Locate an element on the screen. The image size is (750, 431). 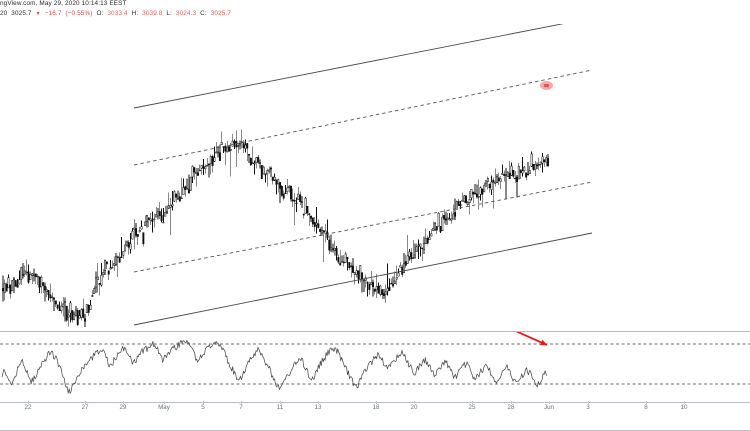
axis-tick-label: 22 is located at coordinates (28, 407).